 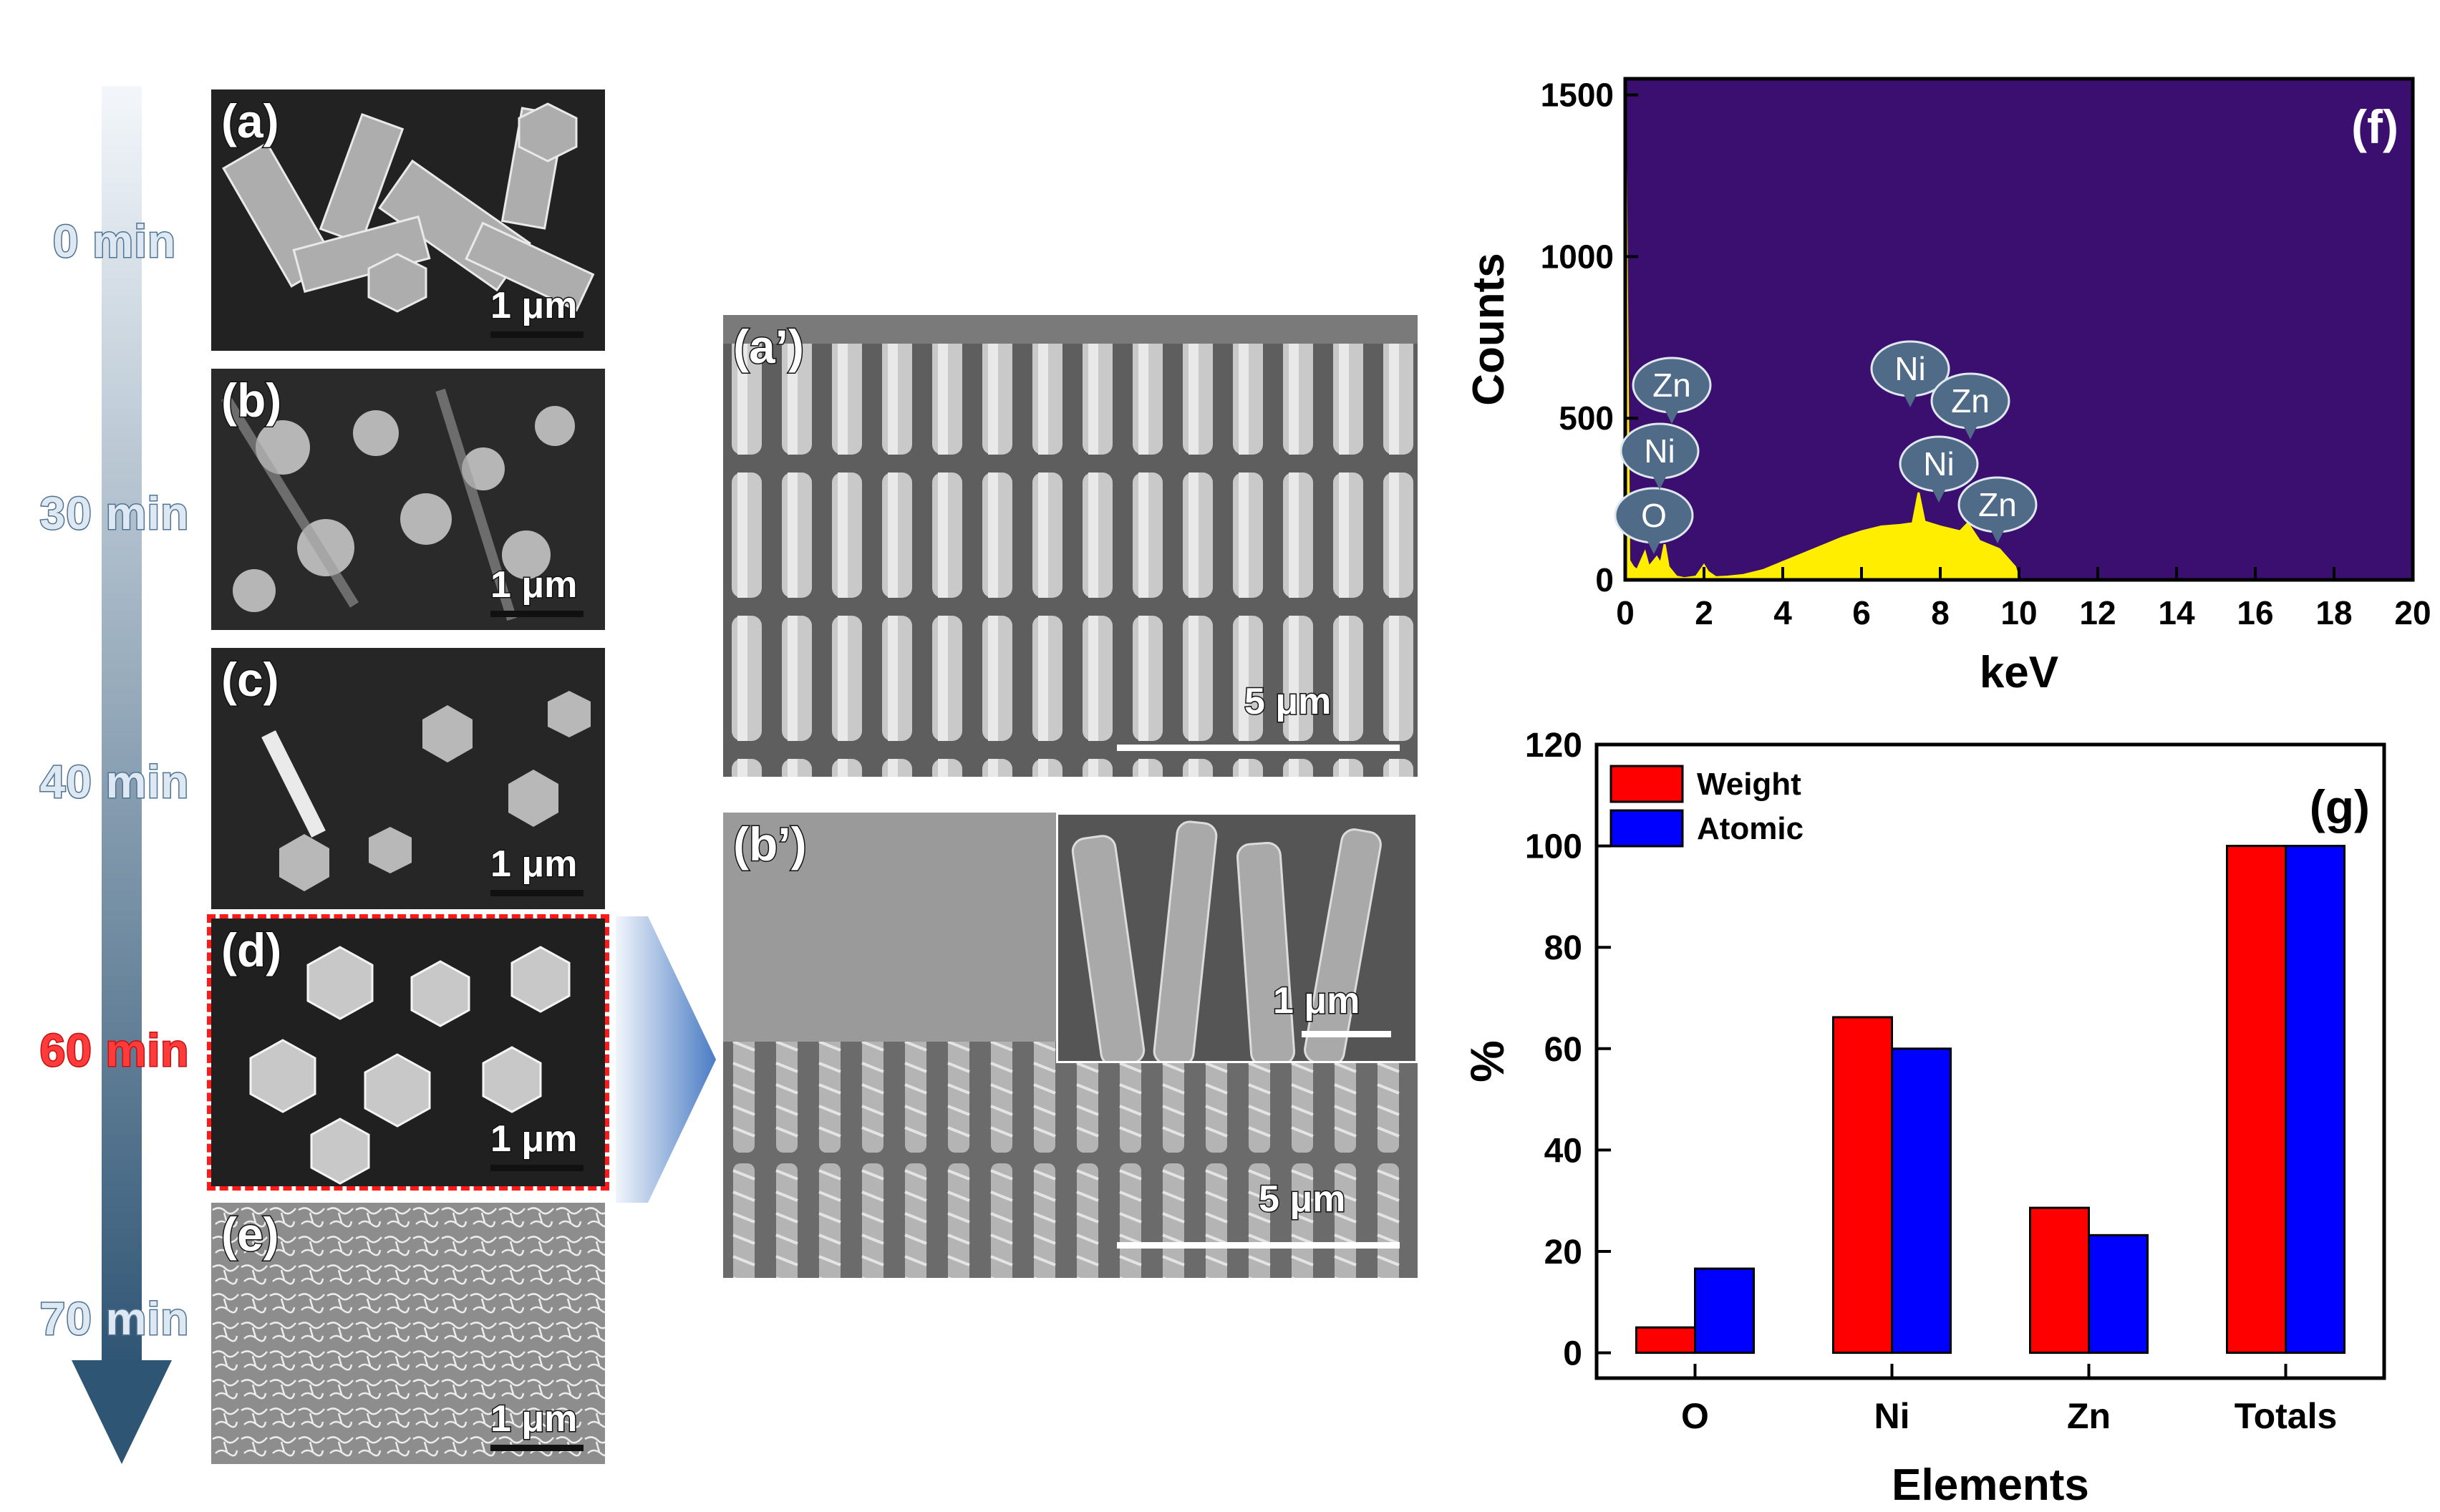 What do you see at coordinates (2340, 806) in the screenshot?
I see `chart-tag-g: (g)` at bounding box center [2340, 806].